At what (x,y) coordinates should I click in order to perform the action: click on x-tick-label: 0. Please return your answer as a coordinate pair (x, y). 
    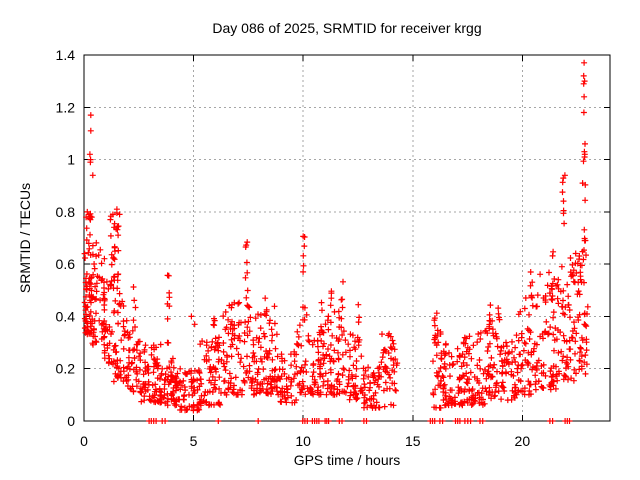
    Looking at the image, I should click on (84, 441).